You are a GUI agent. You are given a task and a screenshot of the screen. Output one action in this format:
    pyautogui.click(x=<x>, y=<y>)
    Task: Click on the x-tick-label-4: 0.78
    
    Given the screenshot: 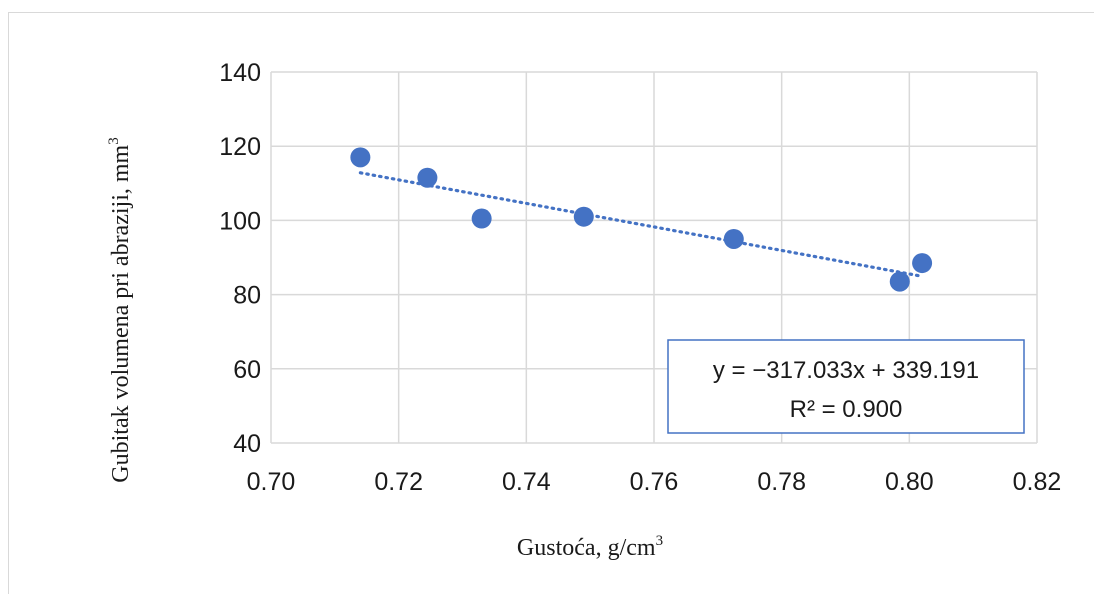 What is the action you would take?
    pyautogui.click(x=781, y=482)
    